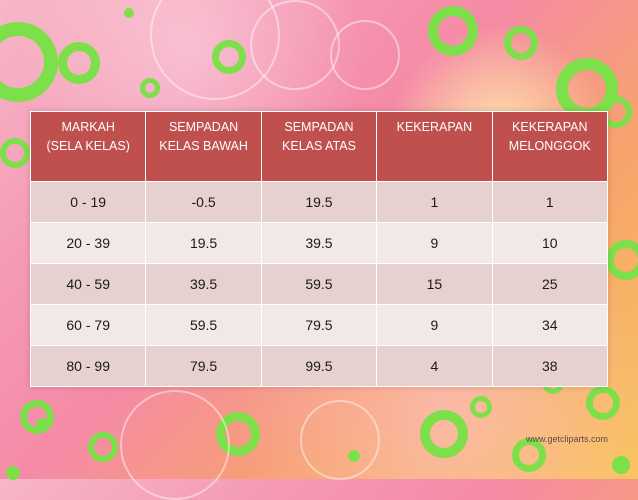 This screenshot has width=638, height=500. I want to click on cell-kekerapan-melonggok: 38, so click(550, 366).